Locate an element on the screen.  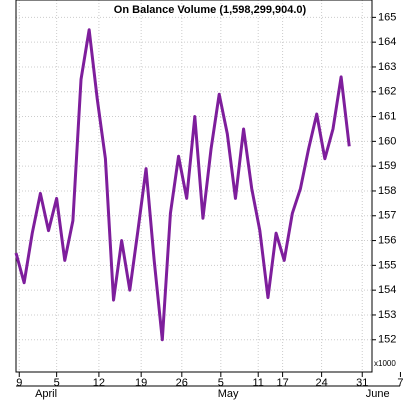
x-tick-label: 26 is located at coordinates (182, 383).